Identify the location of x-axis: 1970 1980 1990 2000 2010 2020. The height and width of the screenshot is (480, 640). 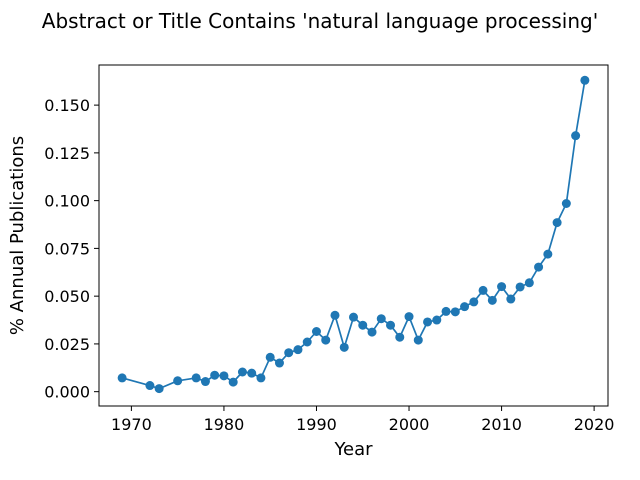
(362, 420).